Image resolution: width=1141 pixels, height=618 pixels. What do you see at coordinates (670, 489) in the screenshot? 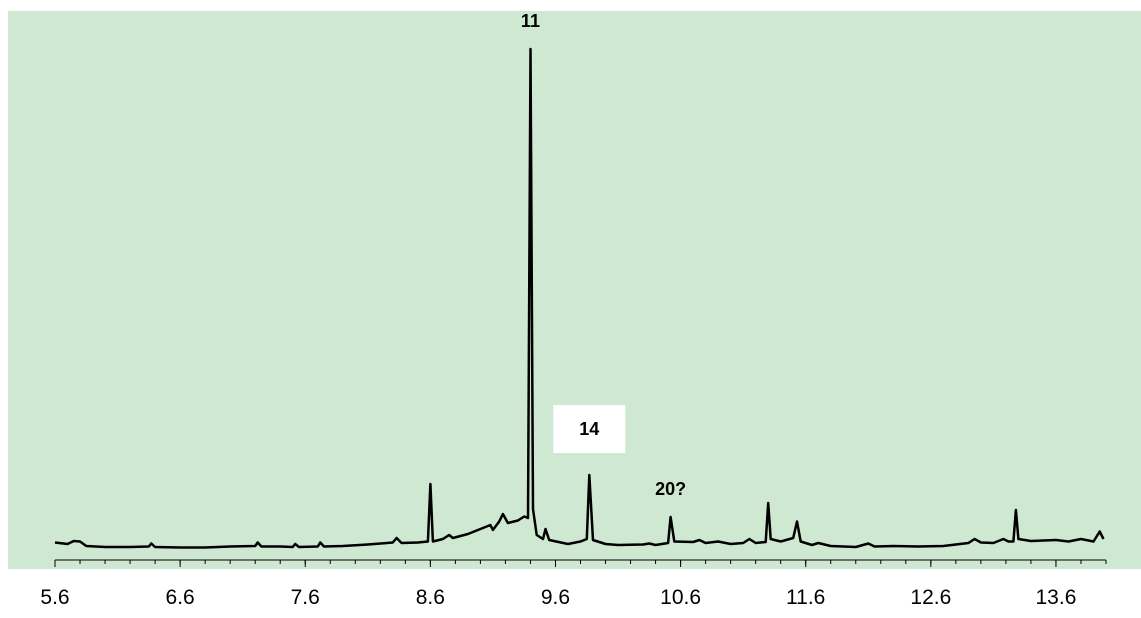
I see `peak-label: 20?` at bounding box center [670, 489].